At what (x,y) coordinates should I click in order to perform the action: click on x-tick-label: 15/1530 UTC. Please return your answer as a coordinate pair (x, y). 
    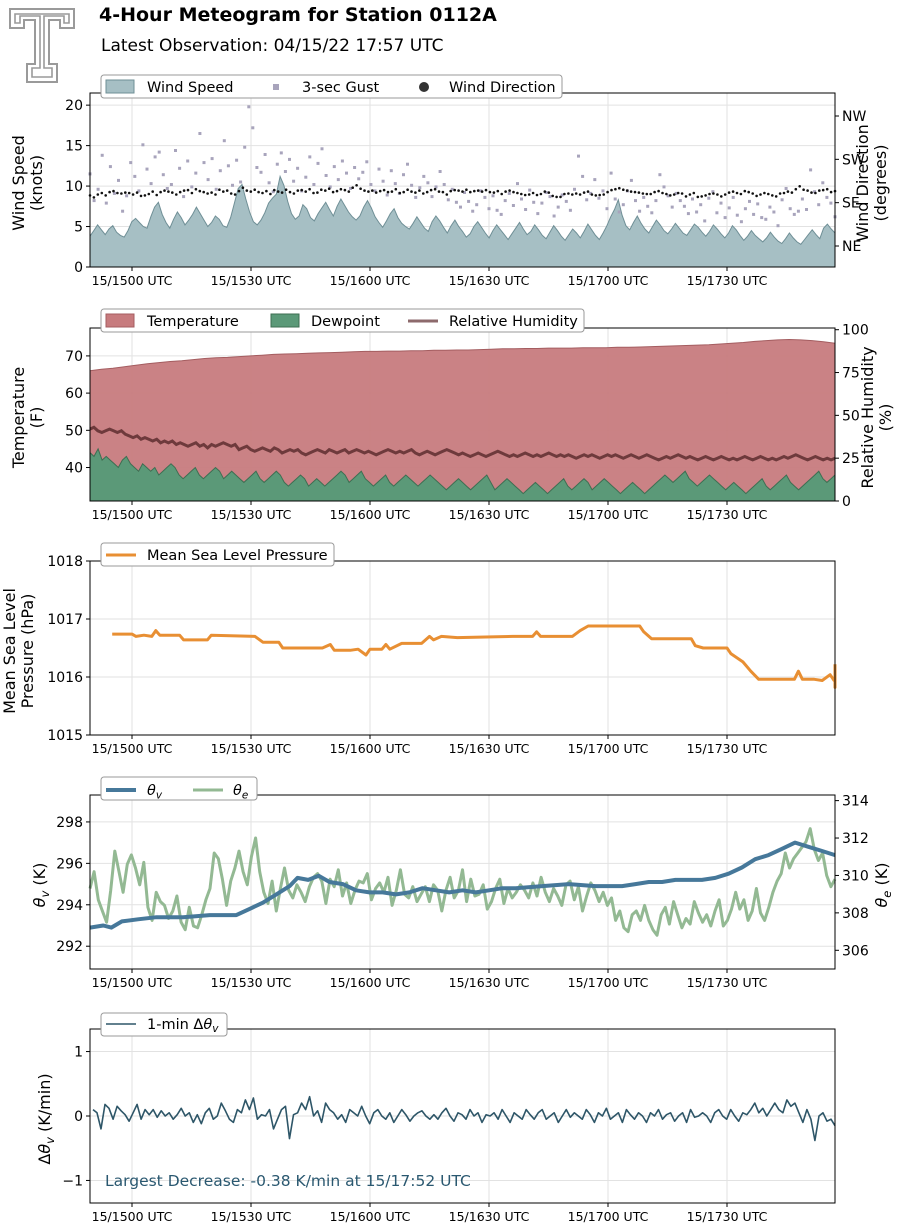
    Looking at the image, I should click on (251, 982).